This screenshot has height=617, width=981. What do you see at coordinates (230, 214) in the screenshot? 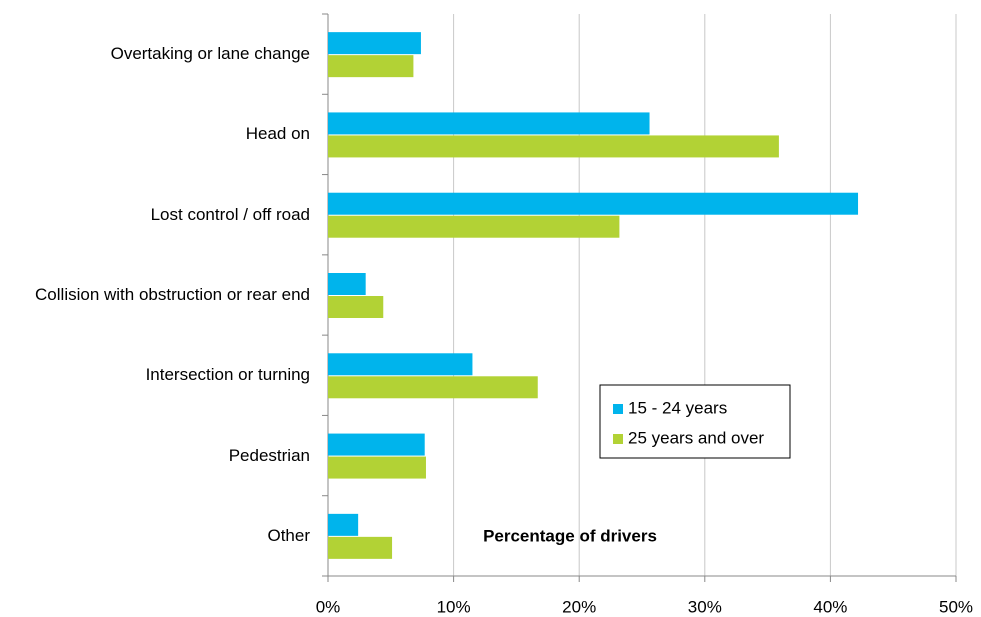
I see `category-label: Lost control / off road` at bounding box center [230, 214].